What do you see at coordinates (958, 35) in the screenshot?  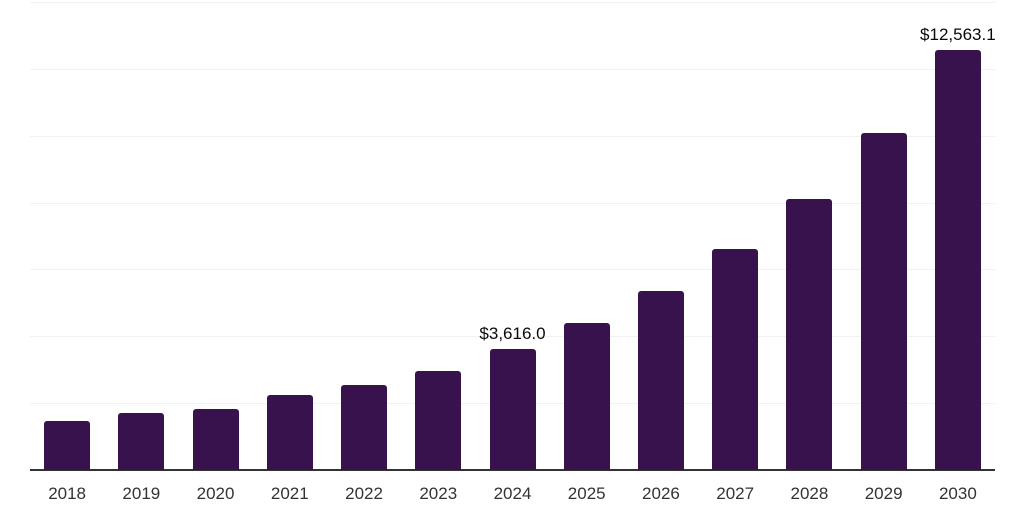 I see `bar-value-label: $12,563.1` at bounding box center [958, 35].